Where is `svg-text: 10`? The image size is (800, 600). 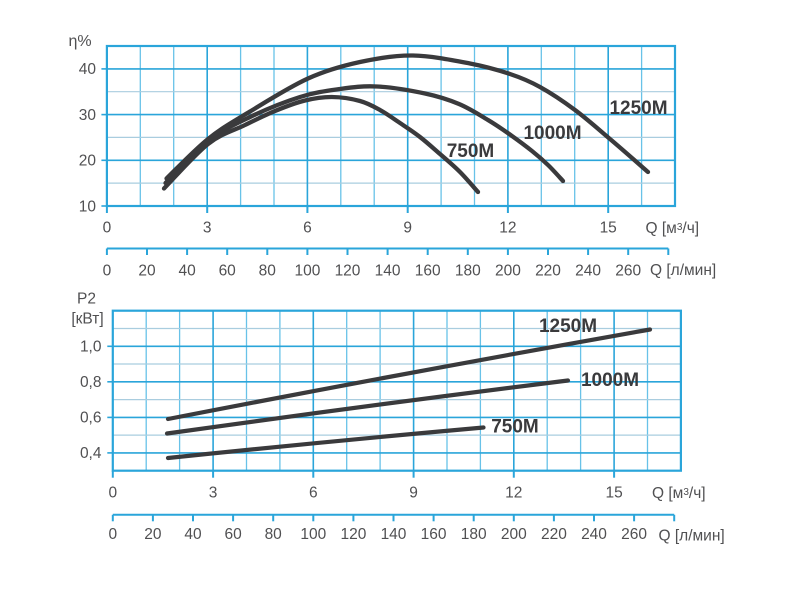
svg-text: 10 is located at coordinates (88, 206).